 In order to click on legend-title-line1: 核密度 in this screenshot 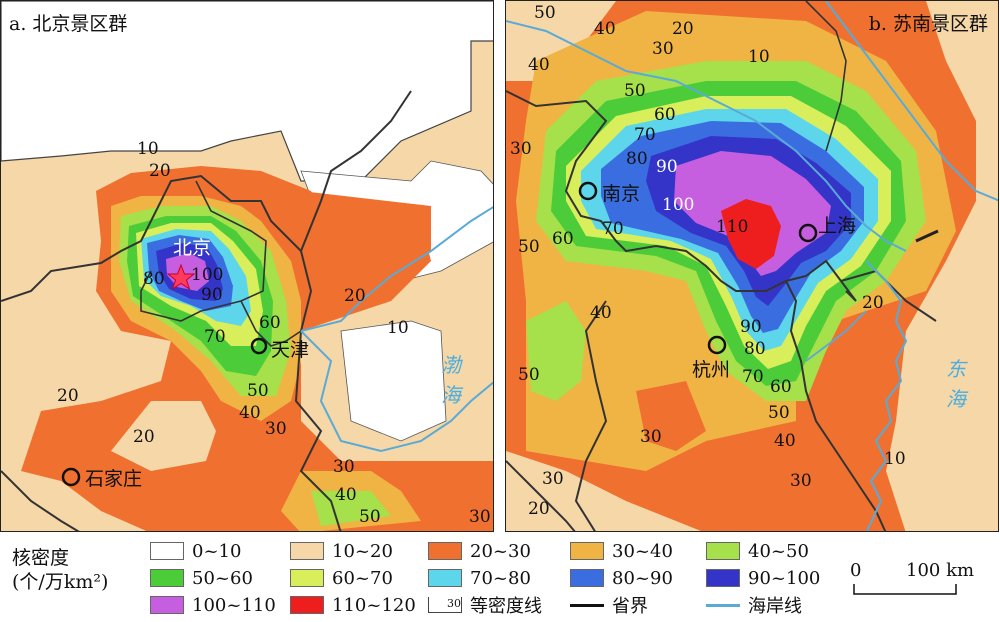, I will do `click(41, 558)`.